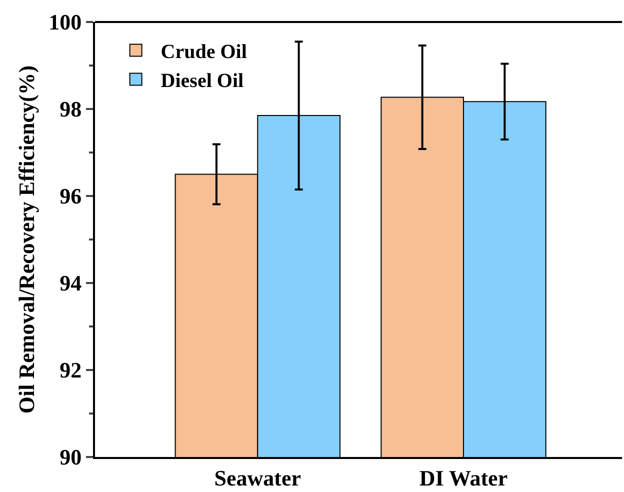 The height and width of the screenshot is (492, 624). What do you see at coordinates (463, 477) in the screenshot?
I see `x-tick-label: DI Water` at bounding box center [463, 477].